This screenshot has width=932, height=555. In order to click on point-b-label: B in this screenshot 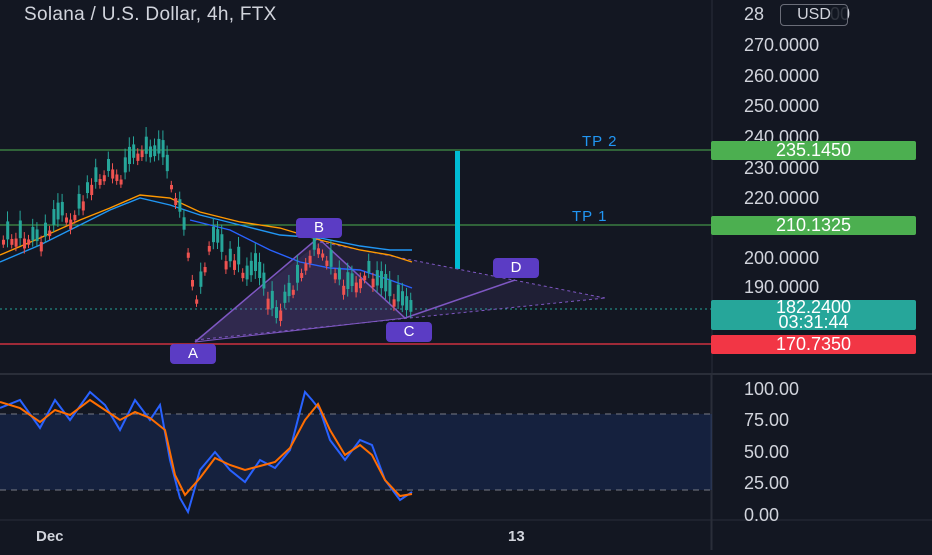, I will do `click(319, 228)`.